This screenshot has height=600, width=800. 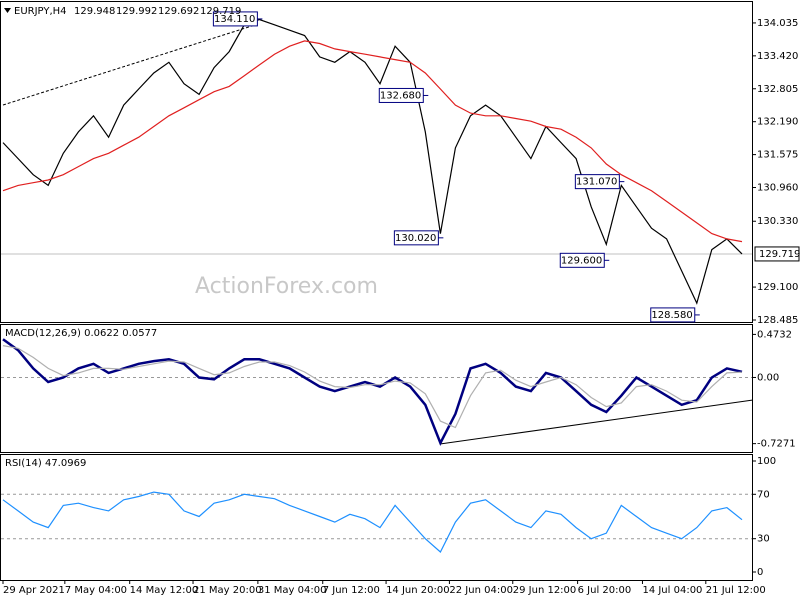 I want to click on y-tick-label: 133.420, so click(x=777, y=56).